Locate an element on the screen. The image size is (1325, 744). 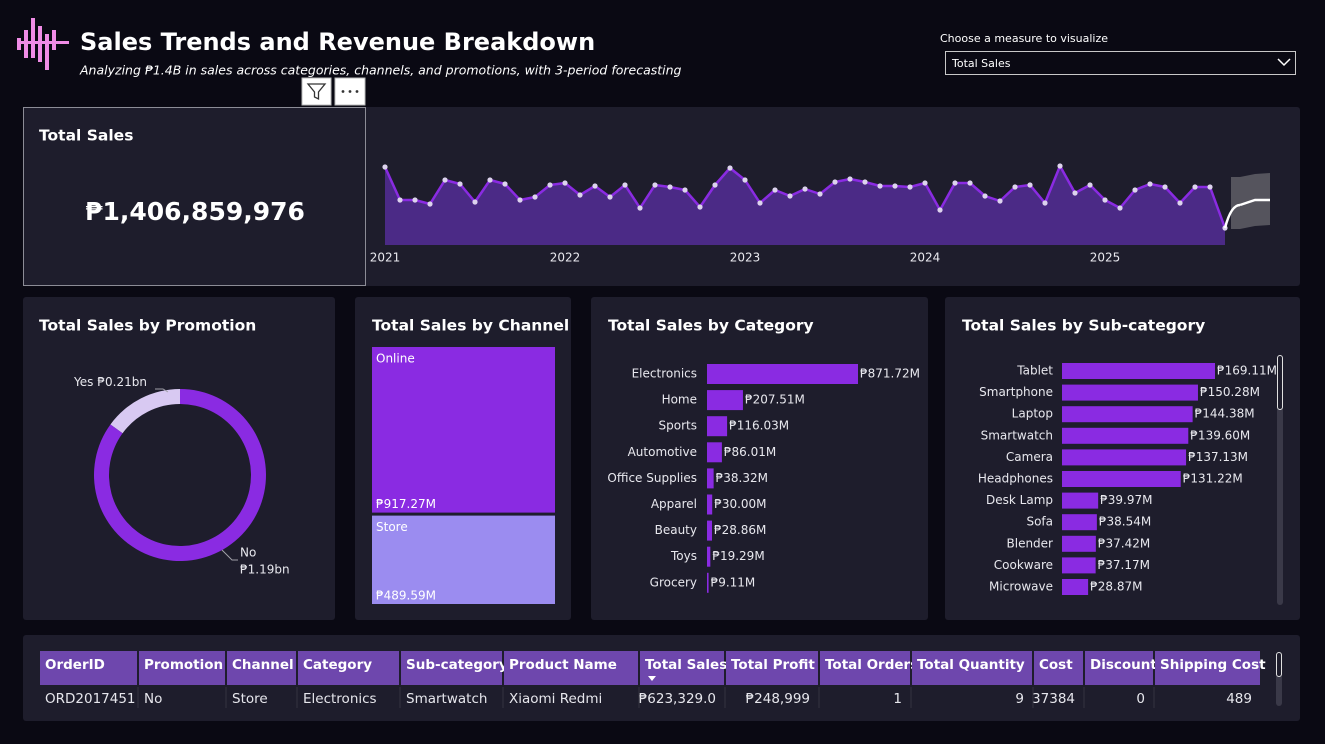
column-header: Category is located at coordinates (337, 665).